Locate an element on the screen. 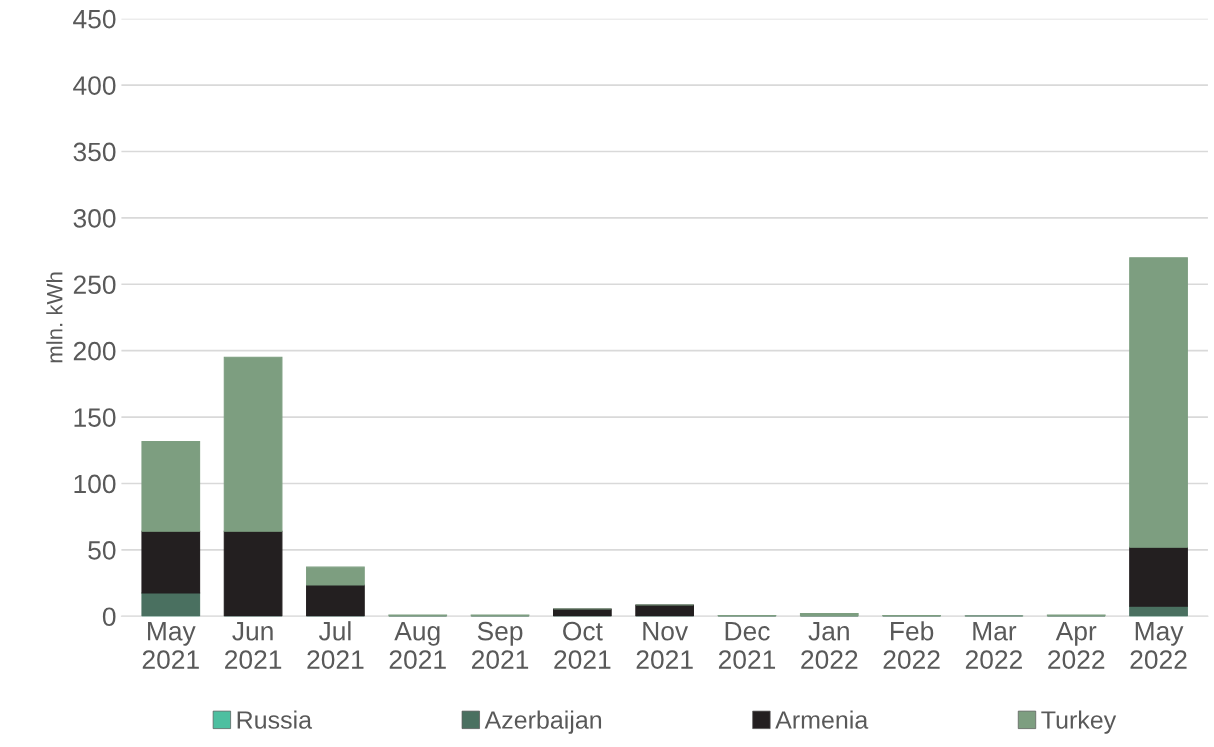 The width and height of the screenshot is (1214, 747). y-tick-label: 100 is located at coordinates (95, 484).